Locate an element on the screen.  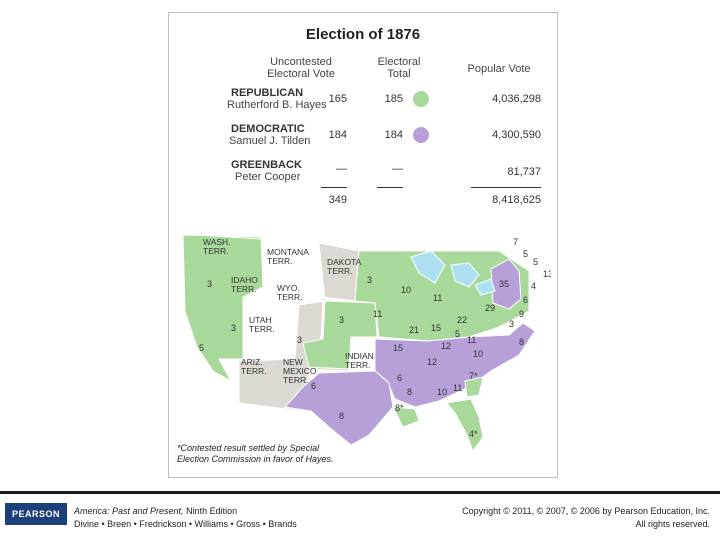
tilden-total: 184 is located at coordinates (393, 135).